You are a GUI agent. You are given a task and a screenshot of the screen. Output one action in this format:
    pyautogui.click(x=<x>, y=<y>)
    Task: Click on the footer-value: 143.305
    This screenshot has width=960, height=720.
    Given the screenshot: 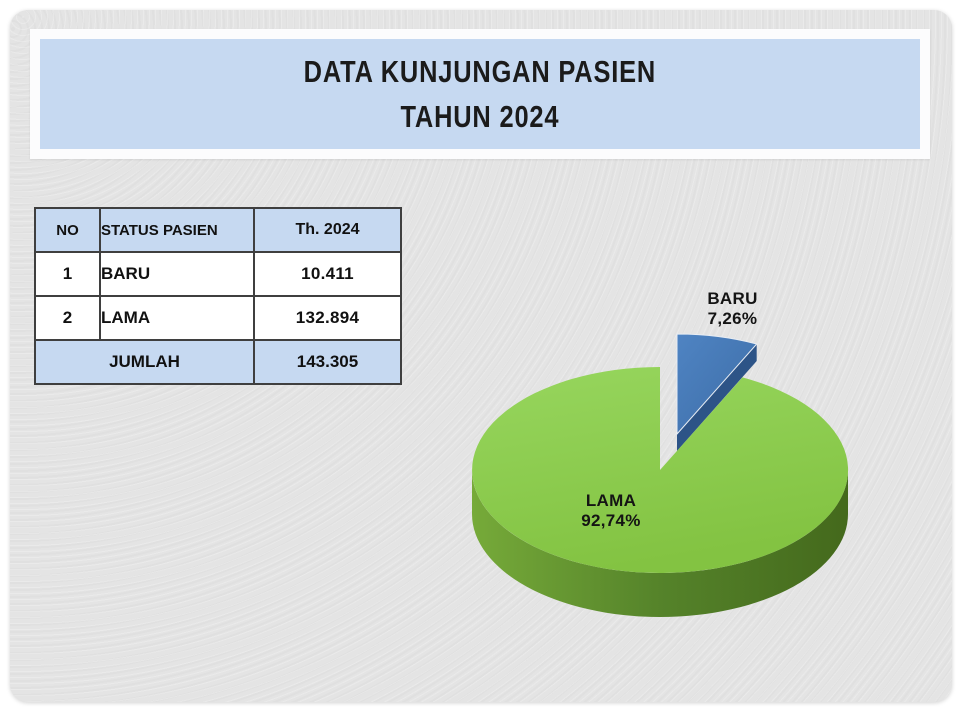 What is the action you would take?
    pyautogui.click(x=327, y=362)
    